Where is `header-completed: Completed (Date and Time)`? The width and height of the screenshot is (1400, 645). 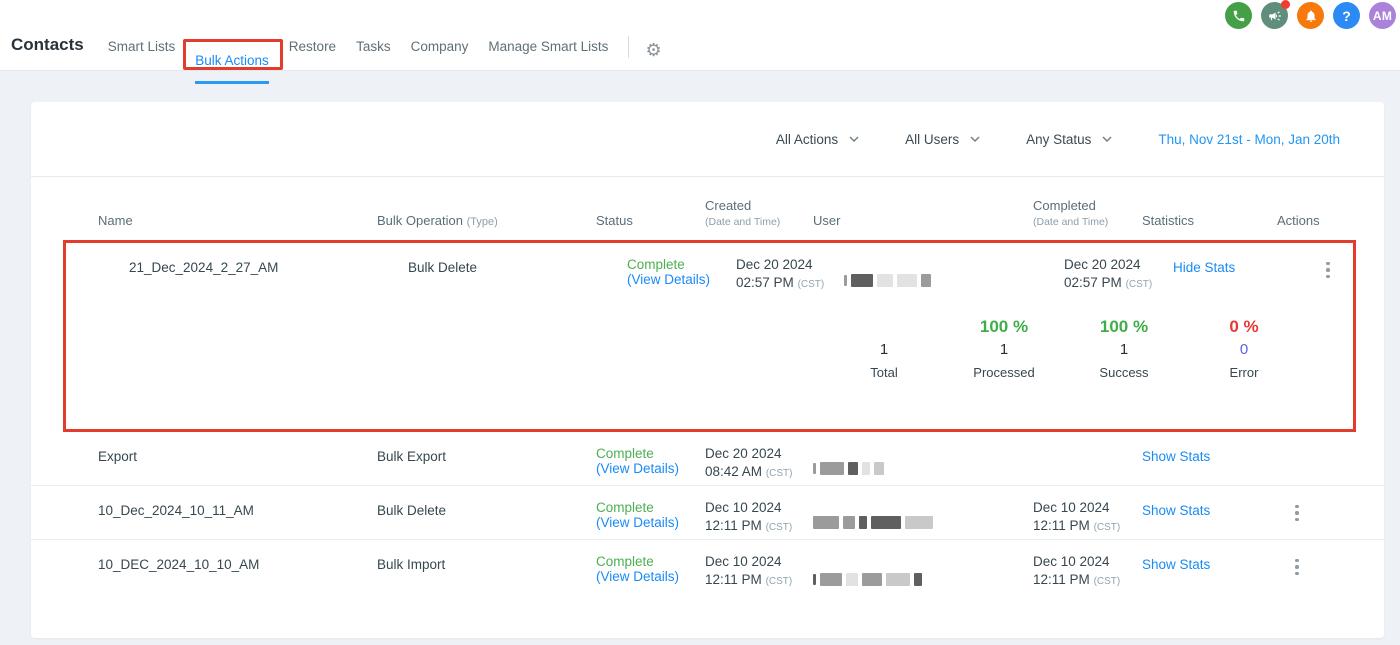 header-completed: Completed (Date and Time) is located at coordinates (1087, 220).